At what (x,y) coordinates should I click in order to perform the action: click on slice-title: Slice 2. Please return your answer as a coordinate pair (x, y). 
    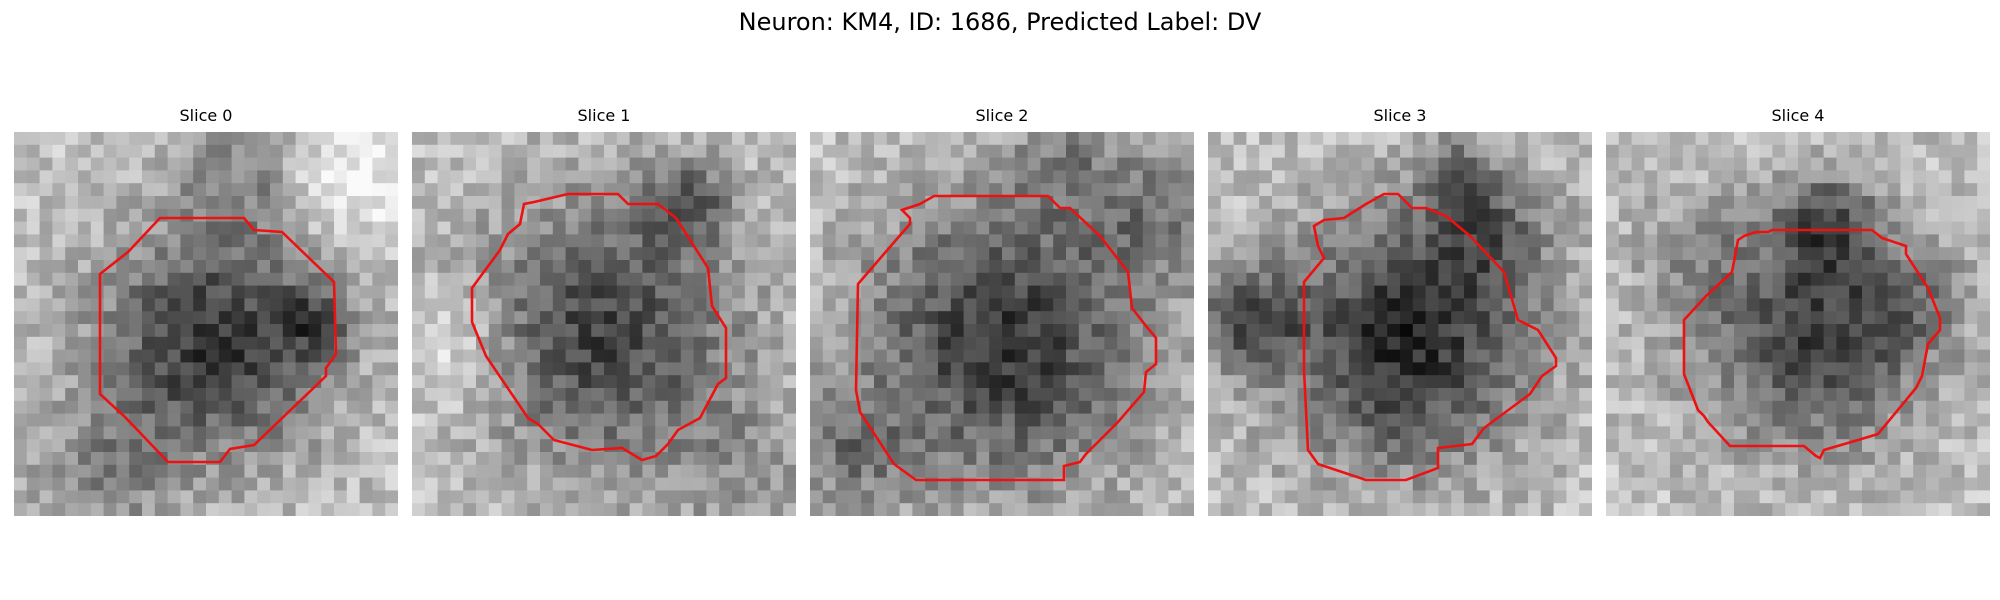
    Looking at the image, I should click on (1002, 115).